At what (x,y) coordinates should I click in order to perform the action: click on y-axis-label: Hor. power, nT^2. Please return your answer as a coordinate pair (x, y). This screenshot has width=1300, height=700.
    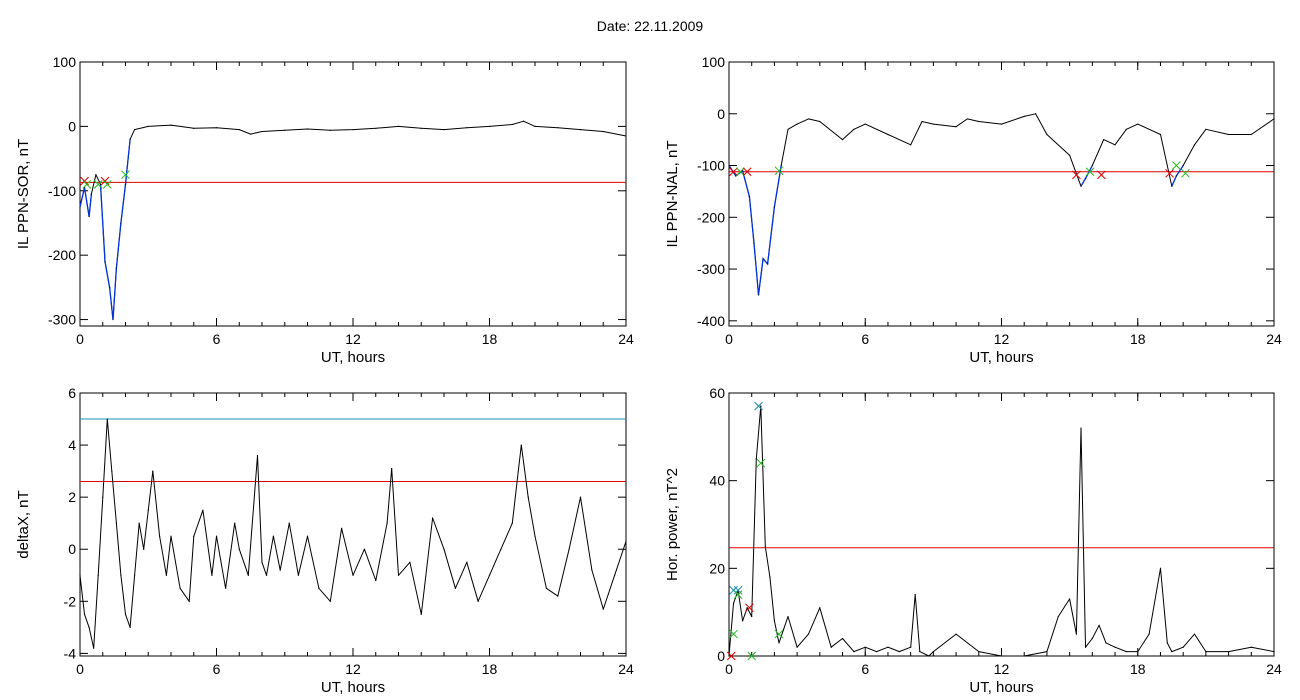
    Looking at the image, I should click on (672, 524).